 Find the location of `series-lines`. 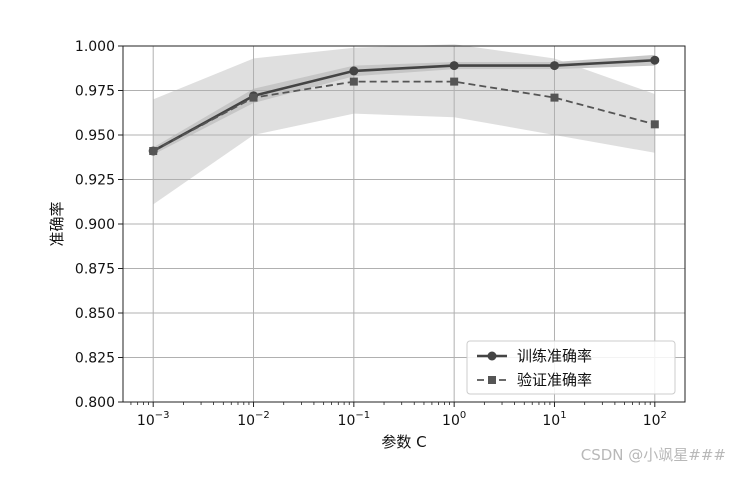

series-lines is located at coordinates (404, 105).